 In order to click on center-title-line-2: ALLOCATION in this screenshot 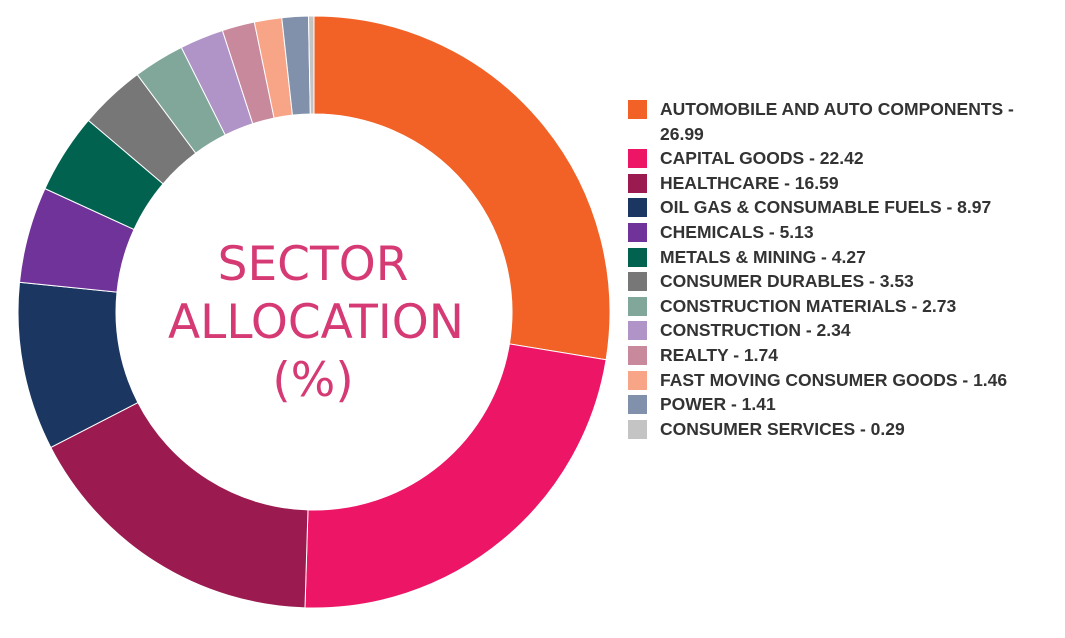, I will do `click(316, 322)`.